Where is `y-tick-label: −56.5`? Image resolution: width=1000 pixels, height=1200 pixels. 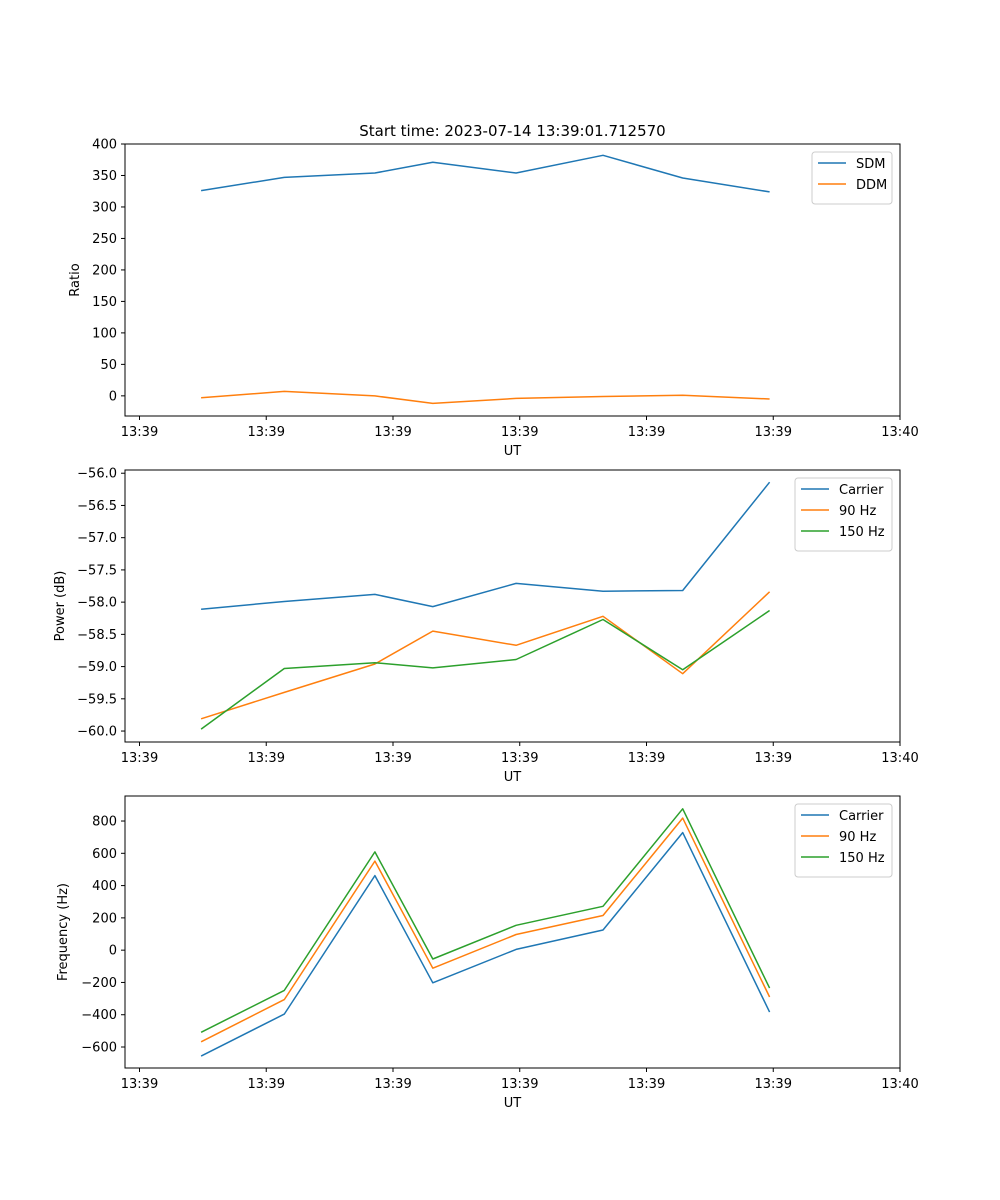
y-tick-label: −56.5 is located at coordinates (97, 506).